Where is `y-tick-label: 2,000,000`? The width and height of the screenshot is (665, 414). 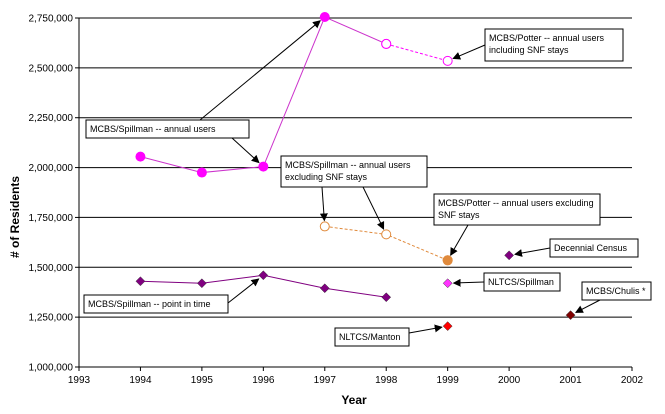
y-tick-label: 2,000,000 is located at coordinates (51, 168).